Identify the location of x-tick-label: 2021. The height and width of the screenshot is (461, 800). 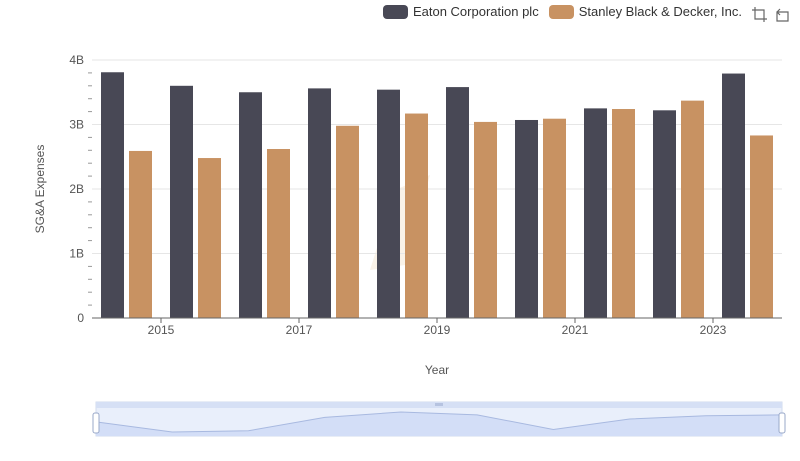
(575, 330).